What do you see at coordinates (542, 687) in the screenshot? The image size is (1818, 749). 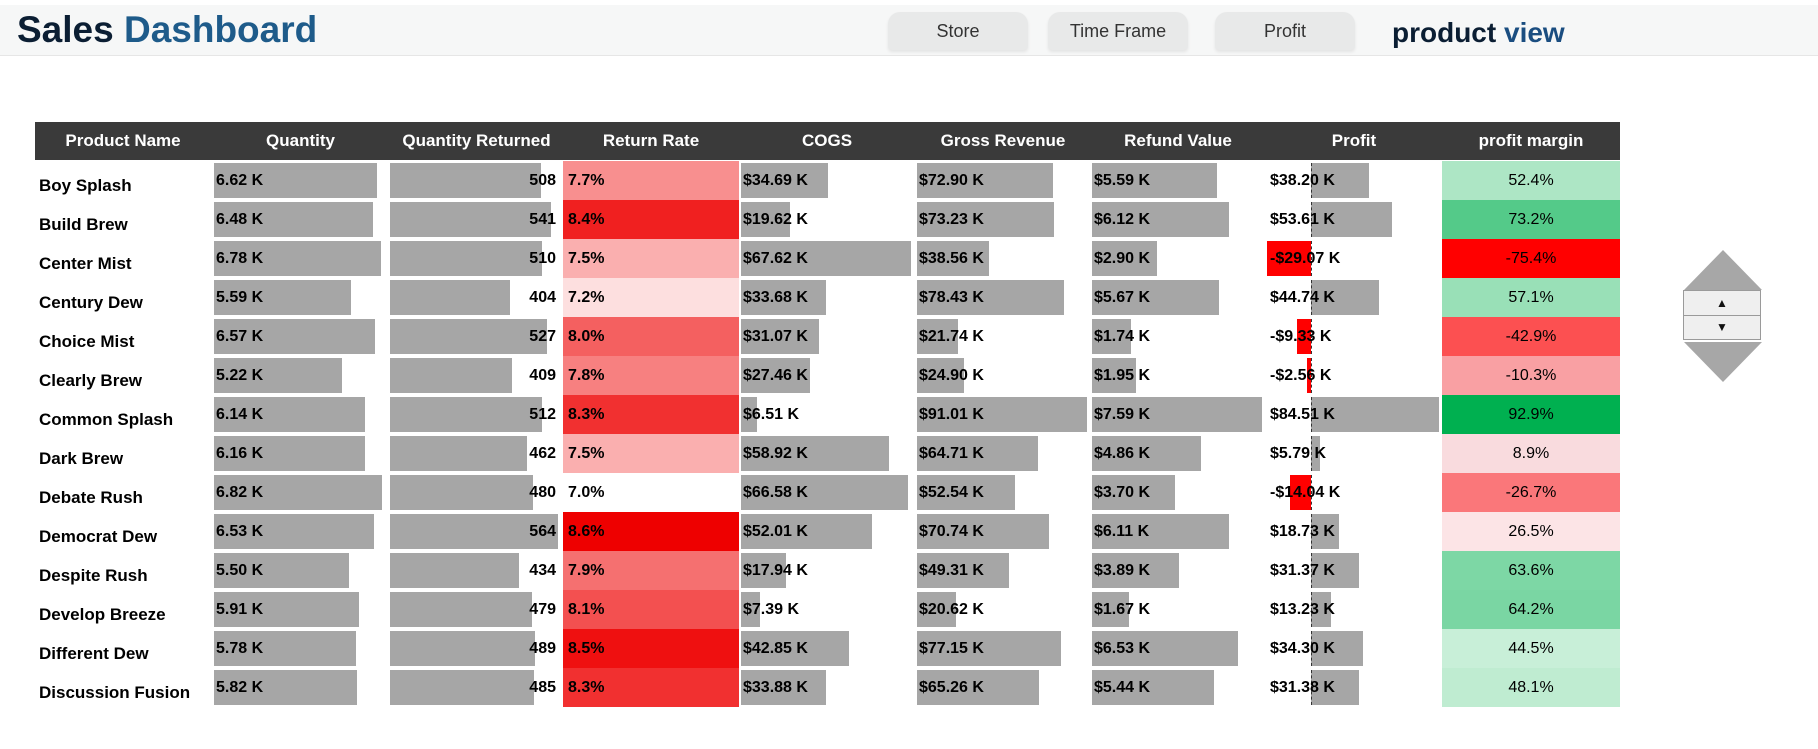 I see `cell-value: 485` at bounding box center [542, 687].